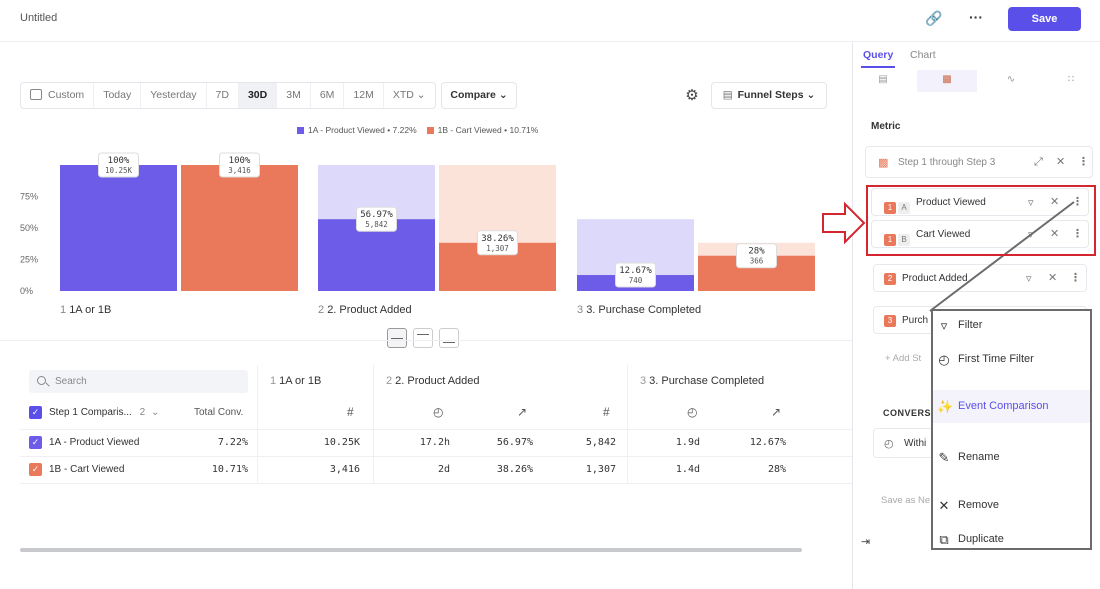 This screenshot has width=1100, height=589. I want to click on date-range-today: Today, so click(118, 95).